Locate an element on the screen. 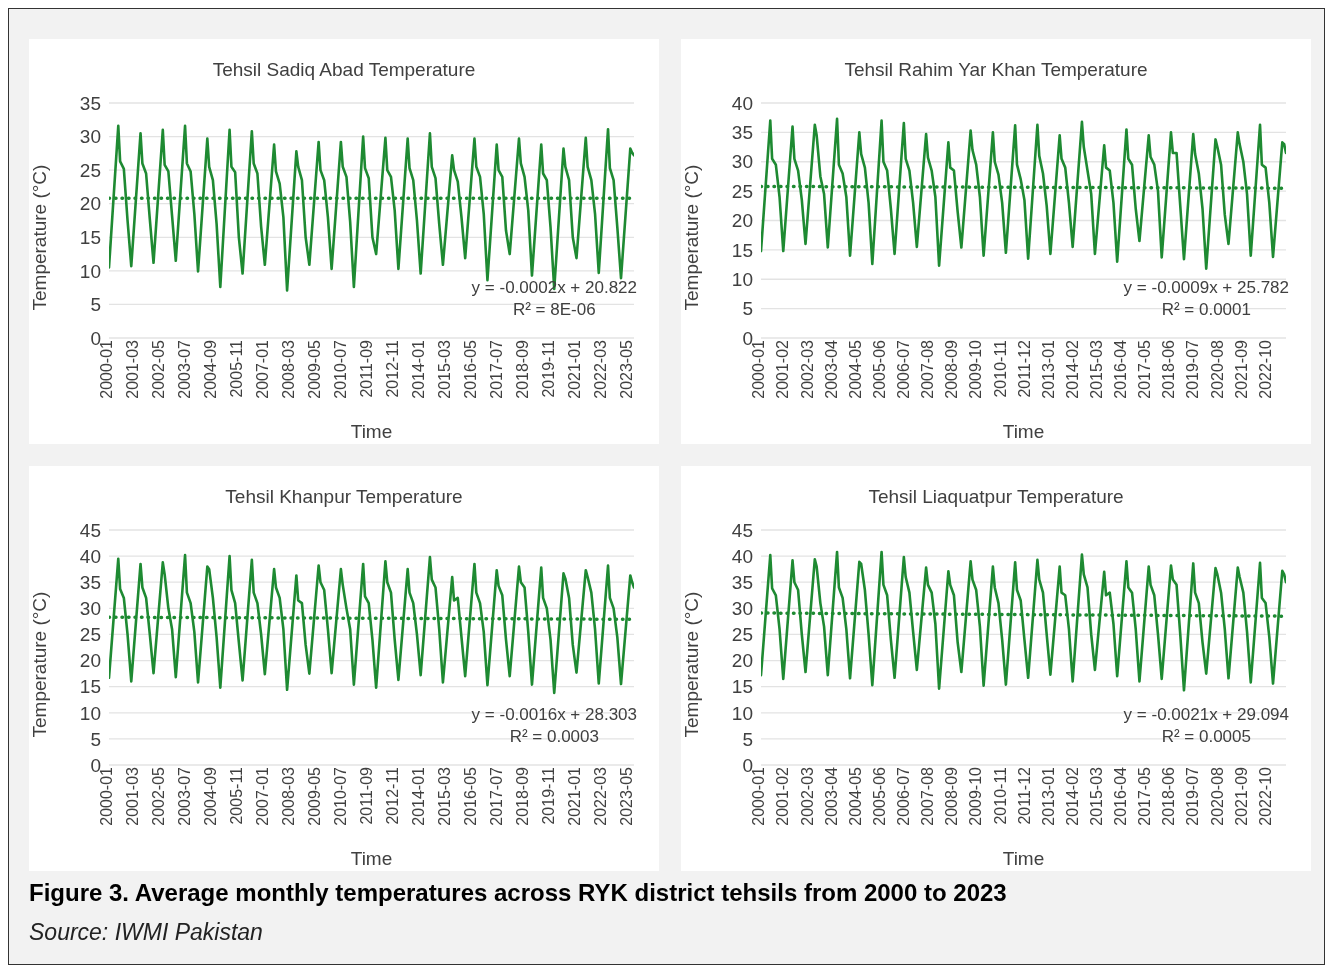 This screenshot has height=975, width=1333. x-tick-label: 2021-09 is located at coordinates (1241, 369).